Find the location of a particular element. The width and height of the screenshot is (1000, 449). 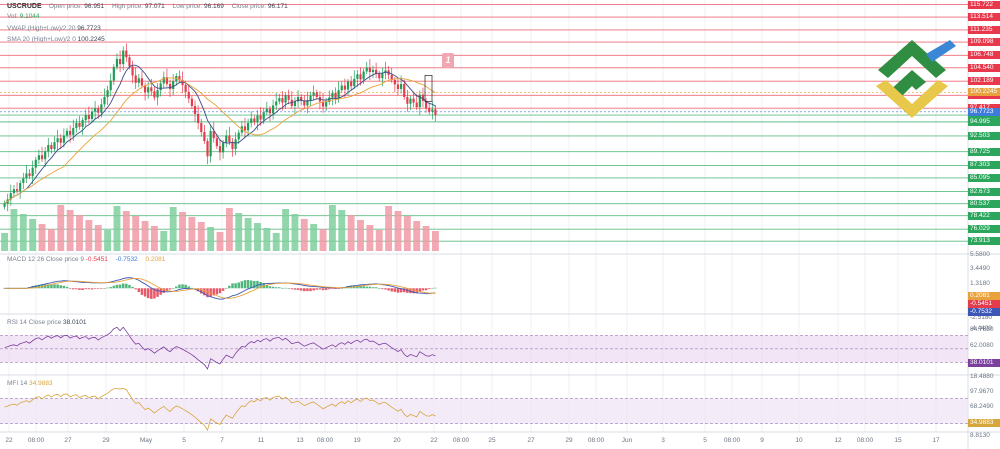

macd-axis-label: -2.5180 is located at coordinates (981, 317).